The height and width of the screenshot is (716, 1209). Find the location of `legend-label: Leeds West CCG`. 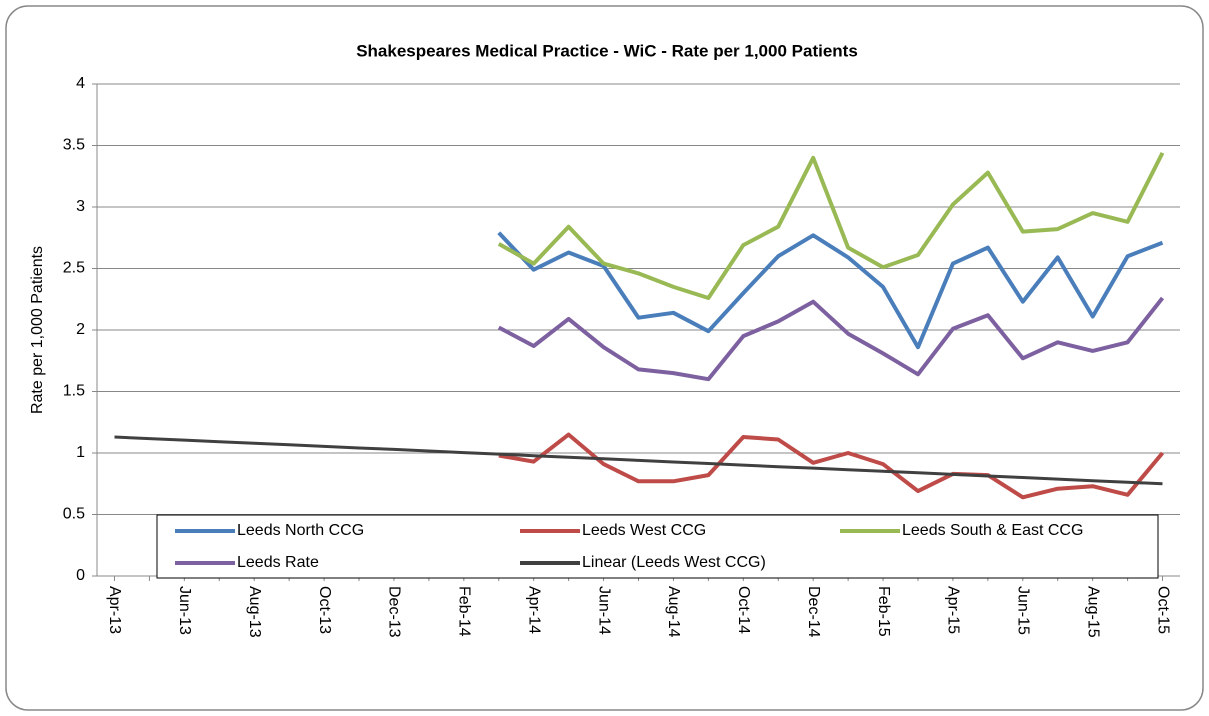

legend-label: Leeds West CCG is located at coordinates (644, 530).